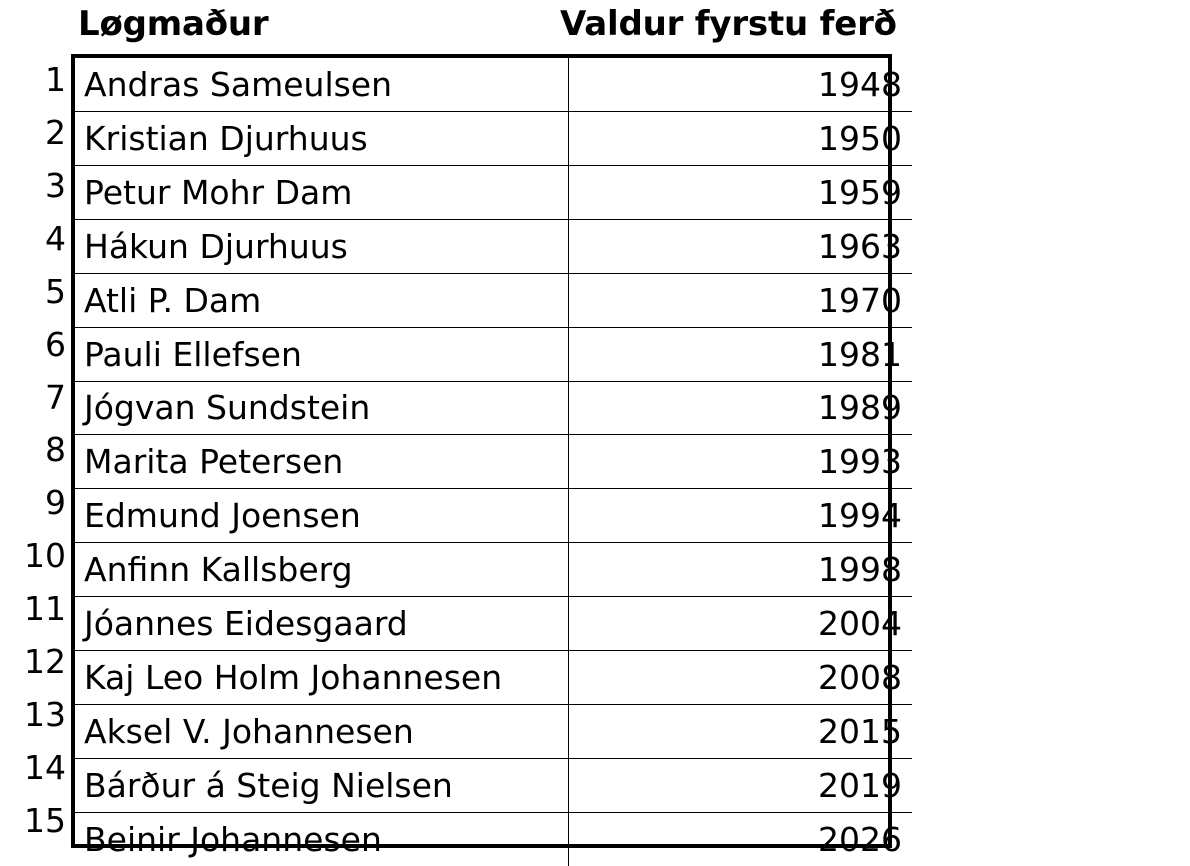 This screenshot has width=1190, height=866. Describe the element at coordinates (45, 556) in the screenshot. I see `row-number: 10` at that location.